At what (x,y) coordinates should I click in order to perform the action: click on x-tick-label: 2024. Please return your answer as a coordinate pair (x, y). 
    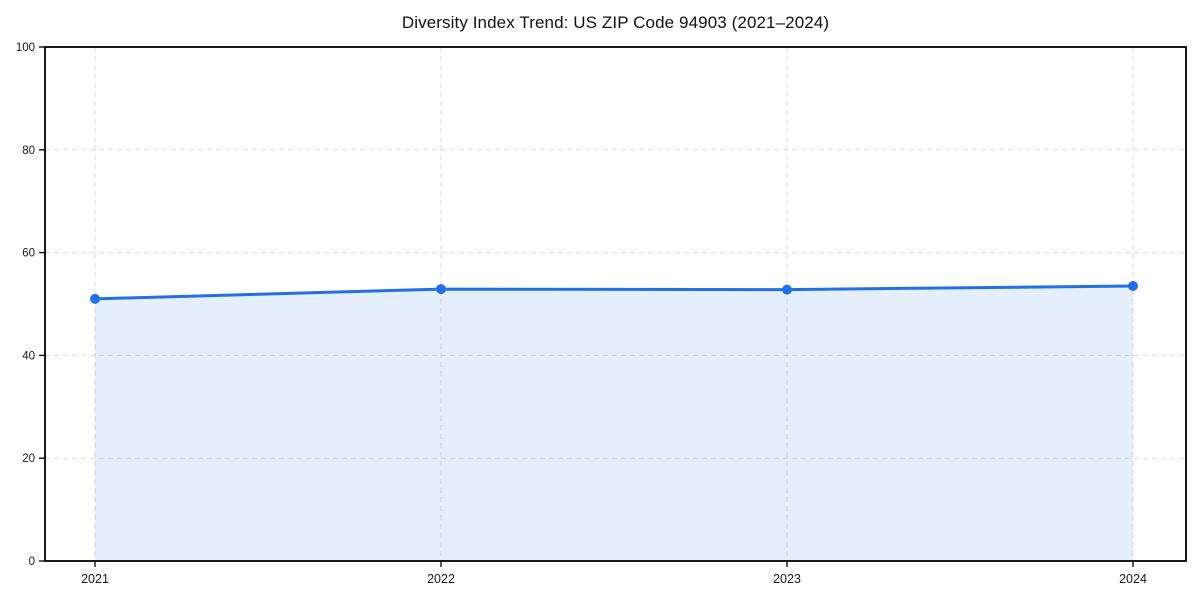
    Looking at the image, I should click on (1133, 579).